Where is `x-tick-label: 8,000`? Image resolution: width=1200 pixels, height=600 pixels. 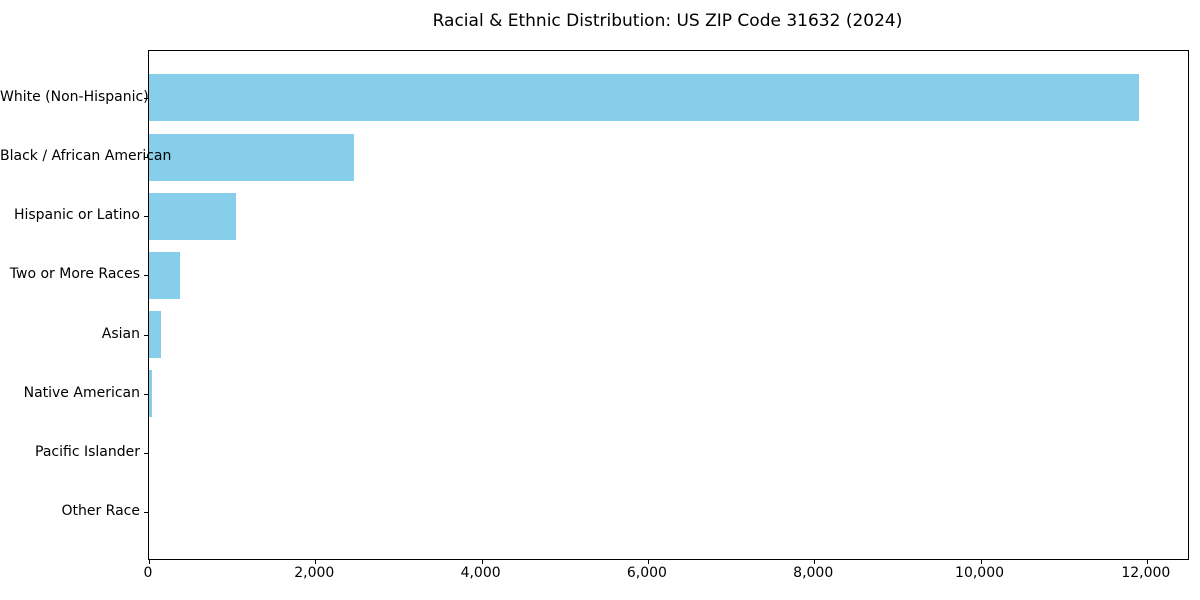
x-tick-label: 8,000 is located at coordinates (813, 573).